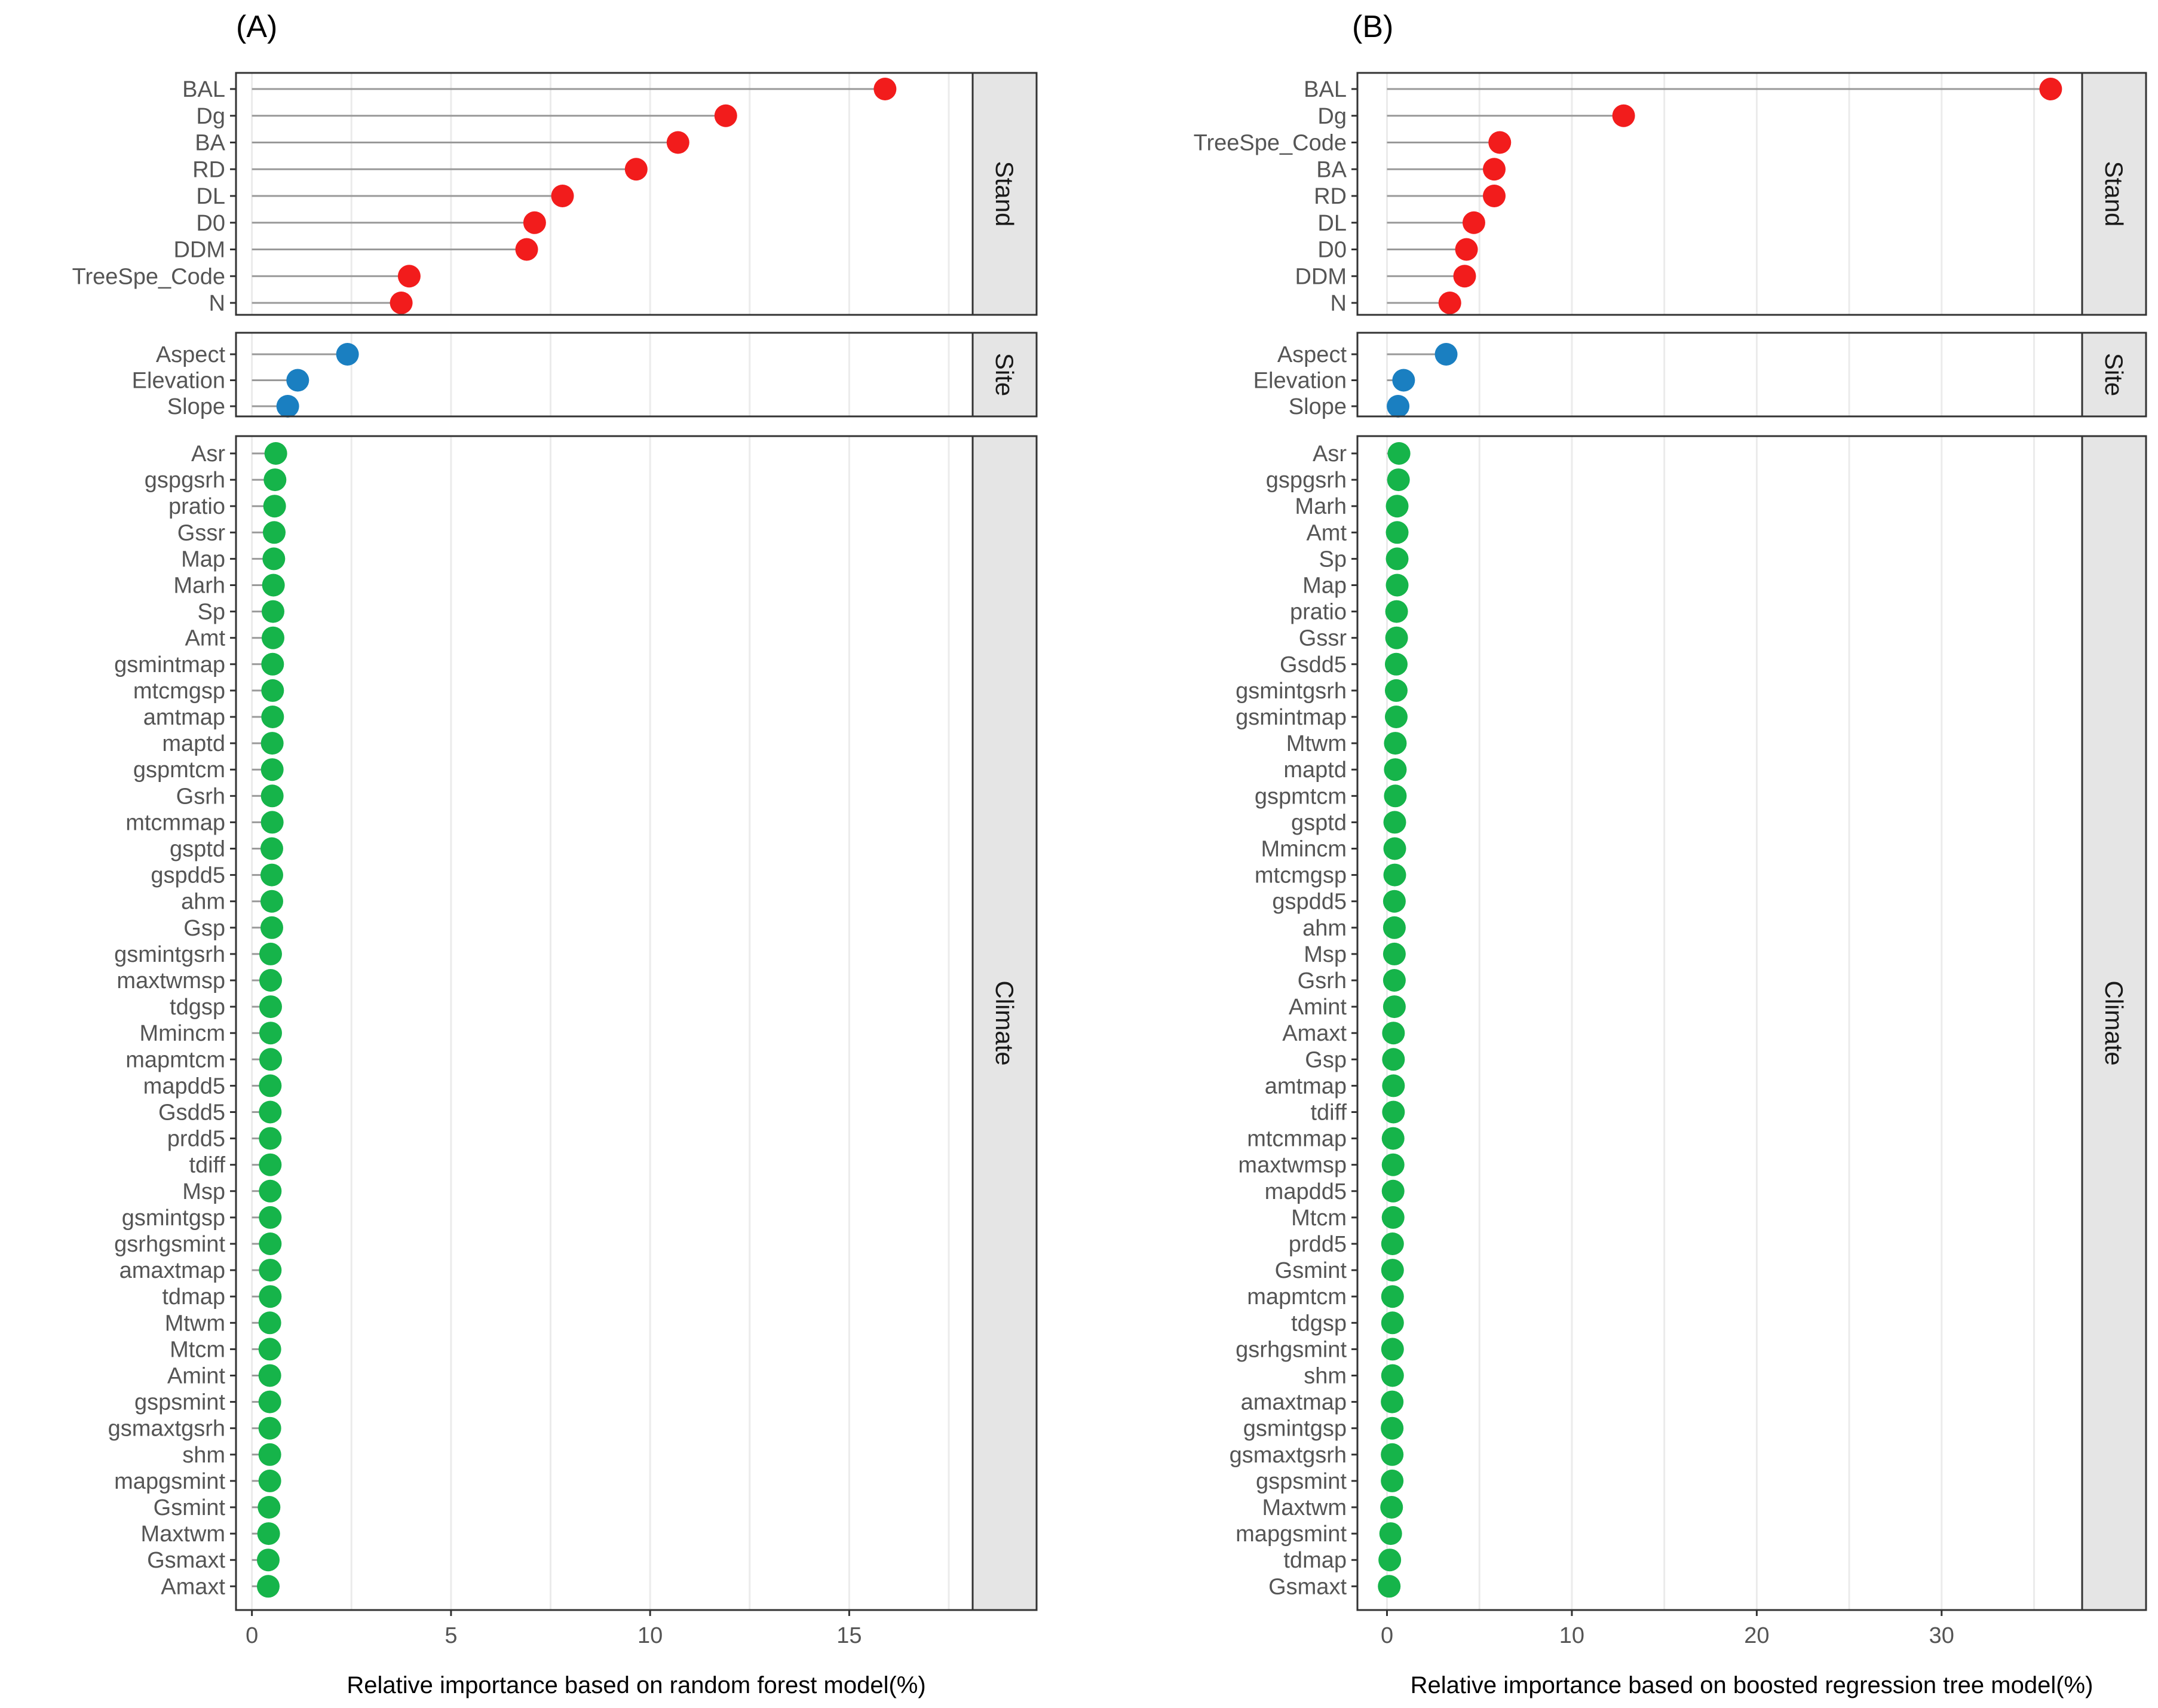  I want to click on x-tick-label: 15, so click(849, 1635).